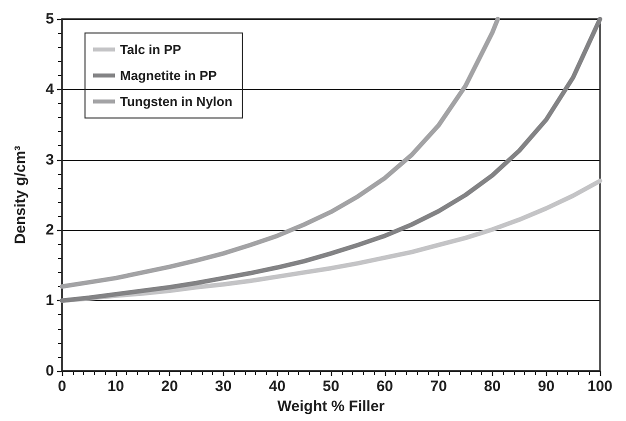 This screenshot has width=626, height=421. What do you see at coordinates (62, 386) in the screenshot?
I see `x-tick-label: 0` at bounding box center [62, 386].